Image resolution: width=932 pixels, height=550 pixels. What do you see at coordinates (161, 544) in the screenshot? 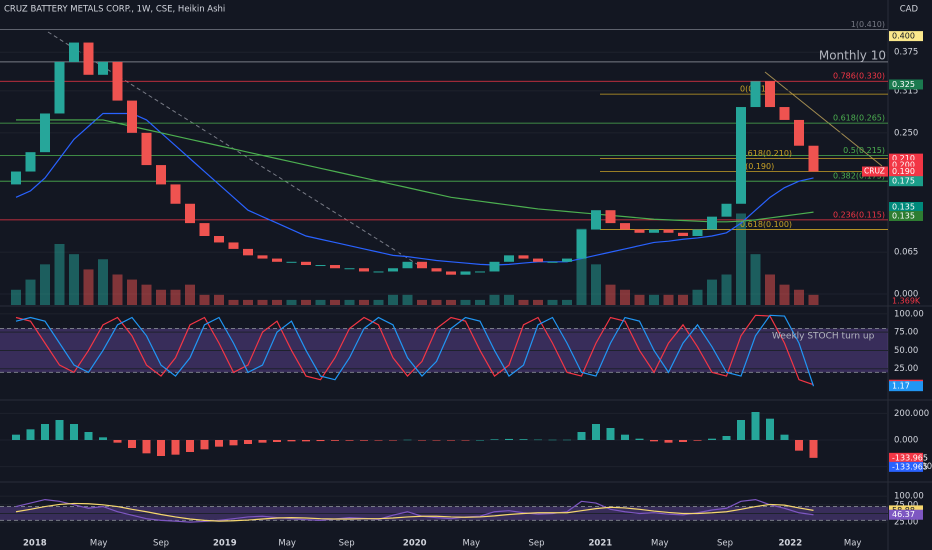
I see `x-tick-label: Sep` at bounding box center [161, 544].